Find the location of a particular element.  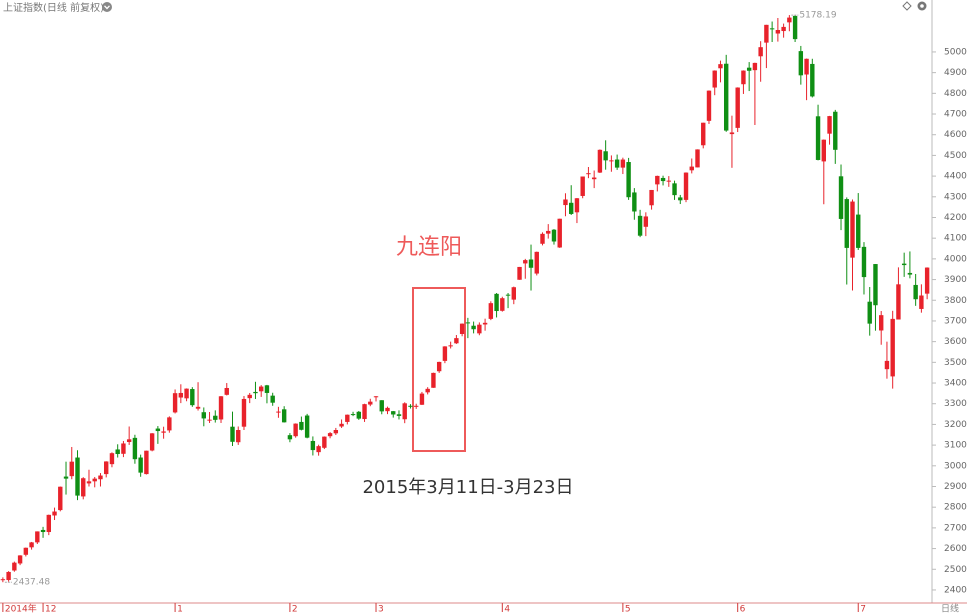

settings-icon is located at coordinates (922, 6).